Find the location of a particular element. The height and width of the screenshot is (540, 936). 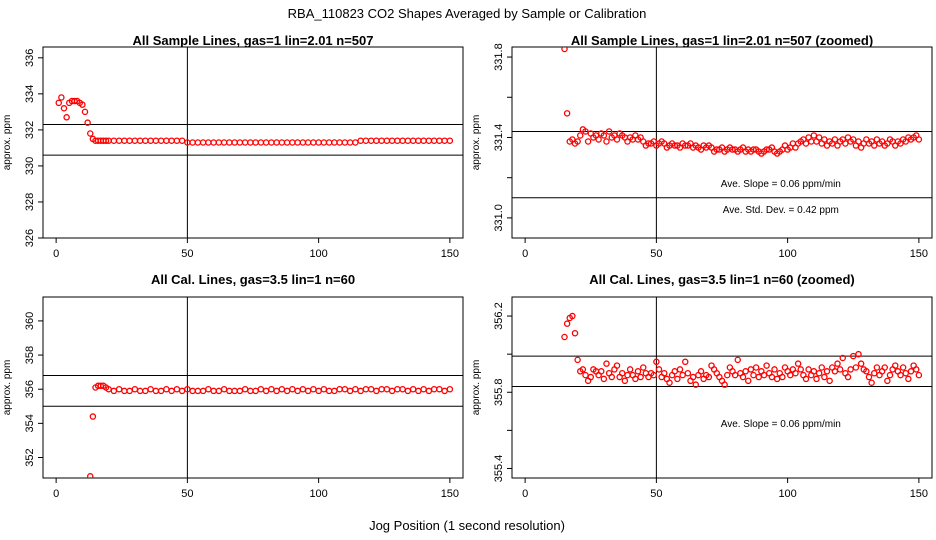

y-tick-label: 331.0 is located at coordinates (499, 218).